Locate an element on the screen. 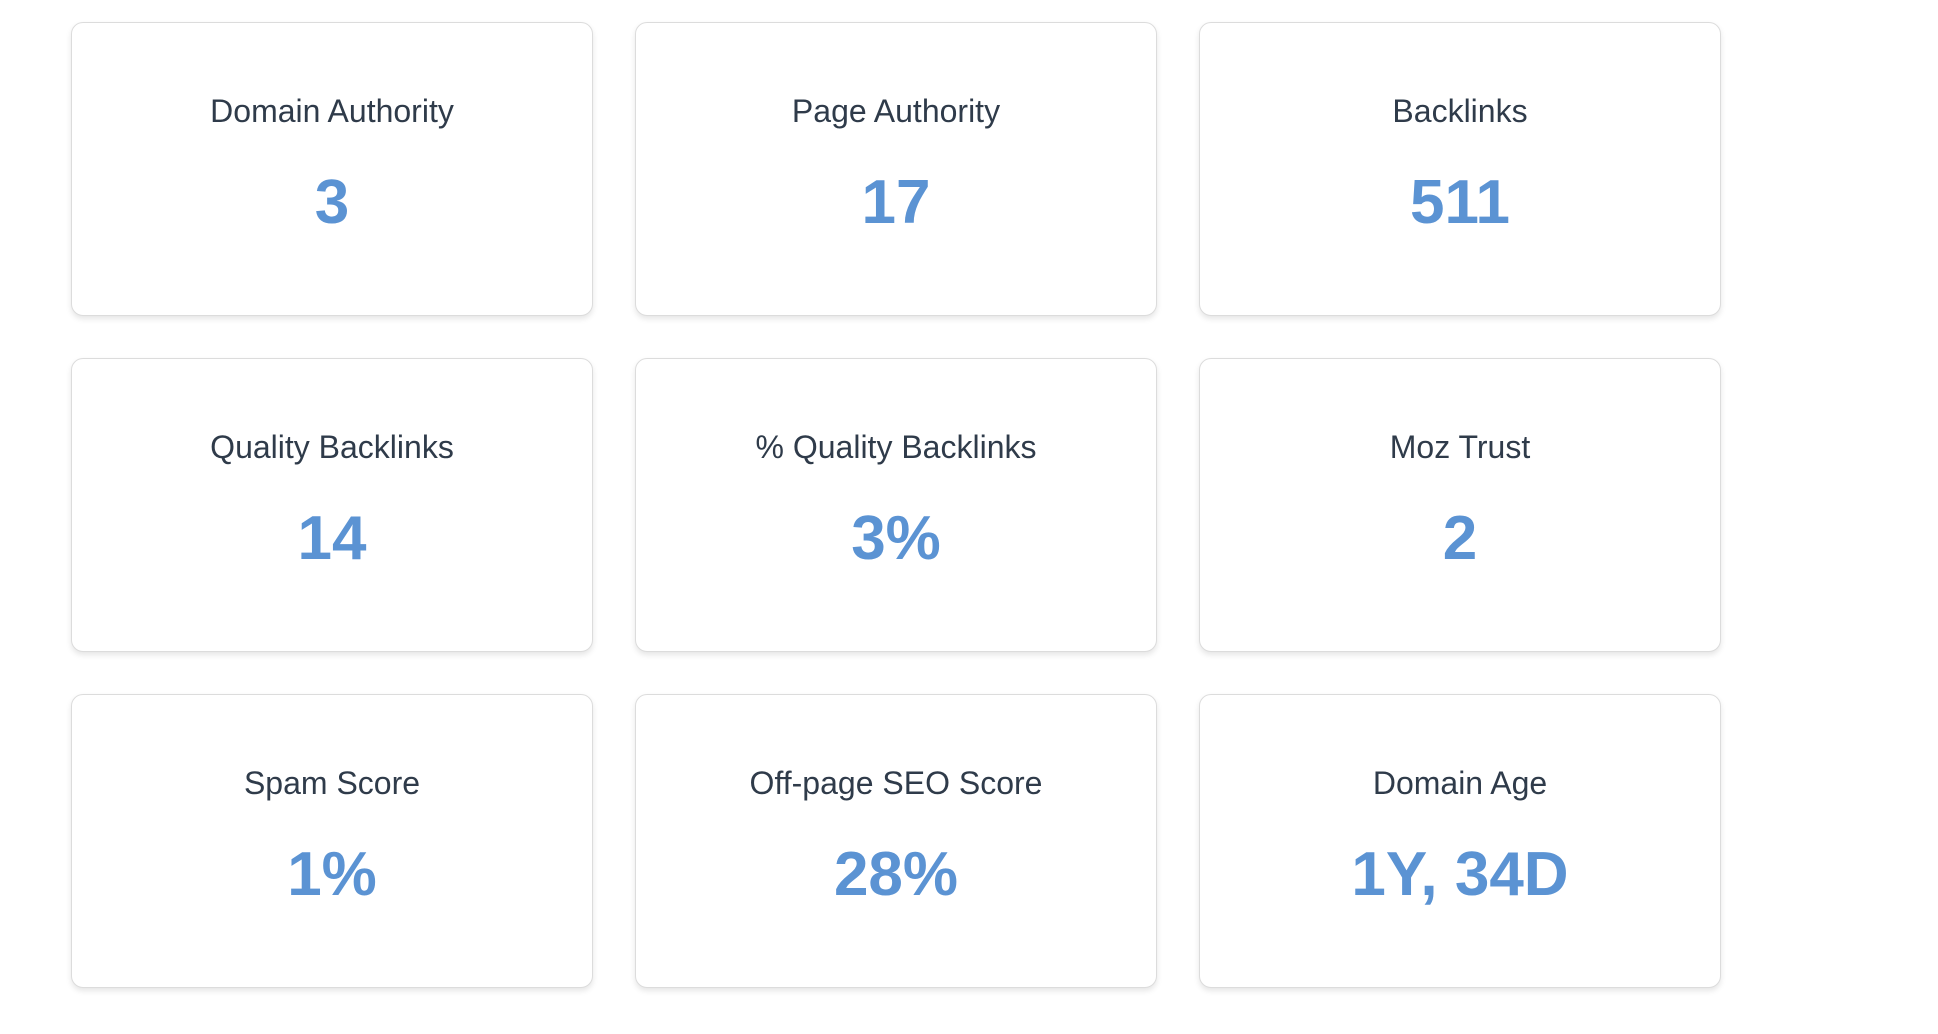 This screenshot has width=1938, height=1034. metric-label: Moz Trust is located at coordinates (1460, 447).